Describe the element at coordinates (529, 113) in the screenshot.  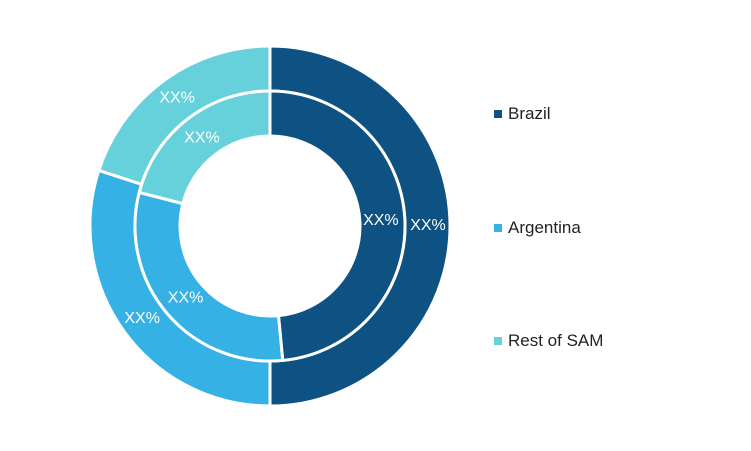
I see `legend-label-brazil: Brazil` at that location.